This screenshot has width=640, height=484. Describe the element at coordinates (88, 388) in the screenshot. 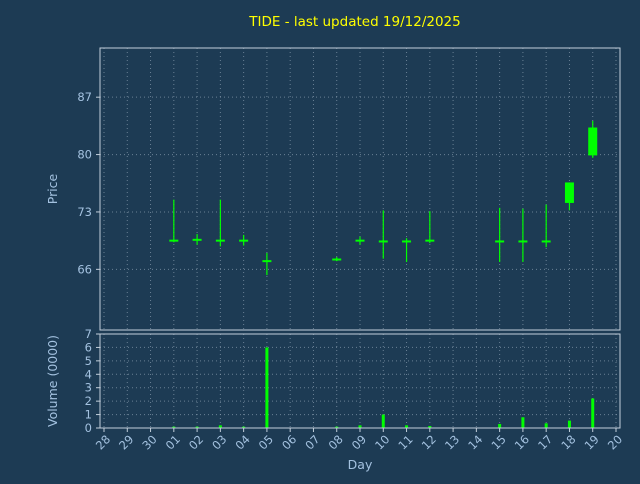

I see `volume-tick-label: 3` at that location.